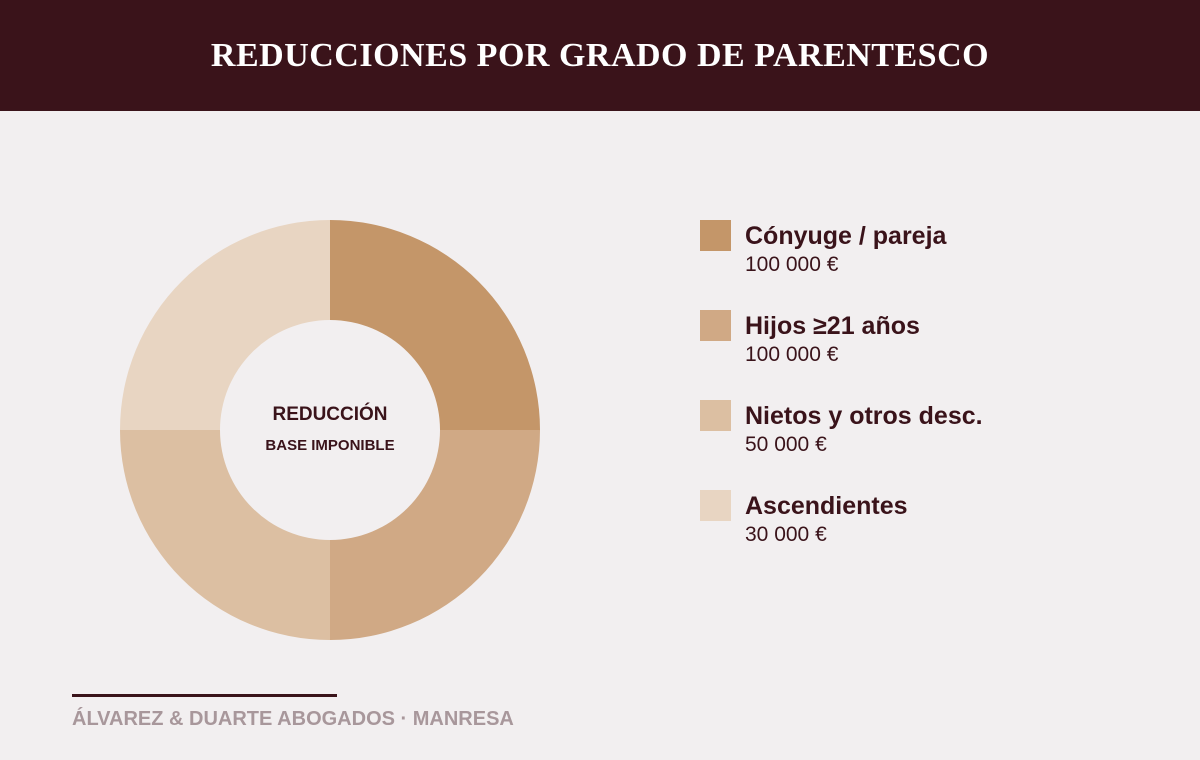 The image size is (1200, 760). Describe the element at coordinates (826, 506) in the screenshot. I see `legend-label: Ascendientes` at that location.